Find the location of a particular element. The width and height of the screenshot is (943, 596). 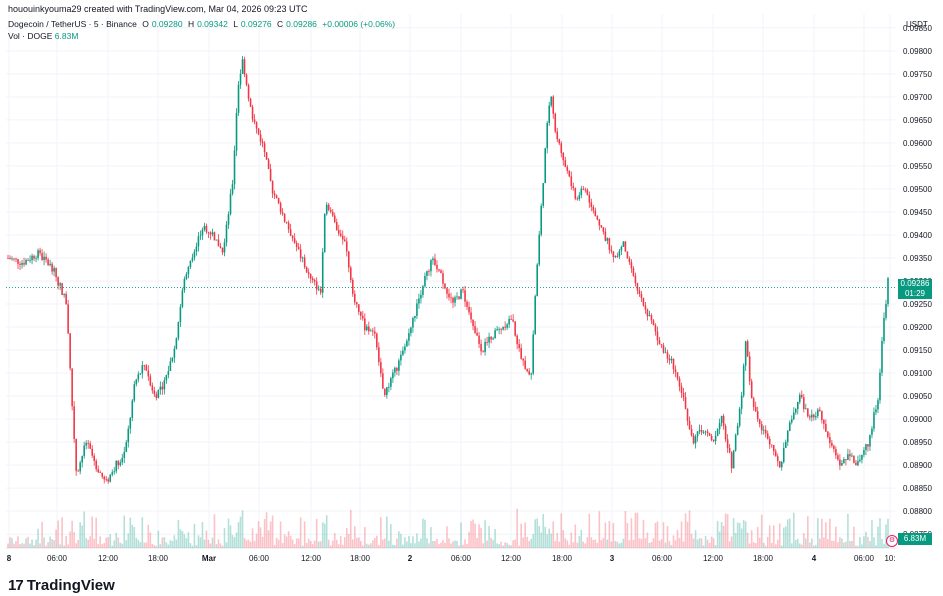

time-tick-label: 18:00 is located at coordinates (763, 558).